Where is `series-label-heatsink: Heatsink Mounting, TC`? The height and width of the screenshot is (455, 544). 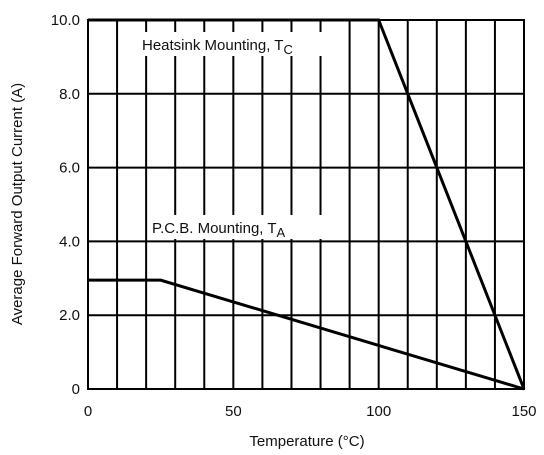 series-label-heatsink: Heatsink Mounting, TC is located at coordinates (217, 47).